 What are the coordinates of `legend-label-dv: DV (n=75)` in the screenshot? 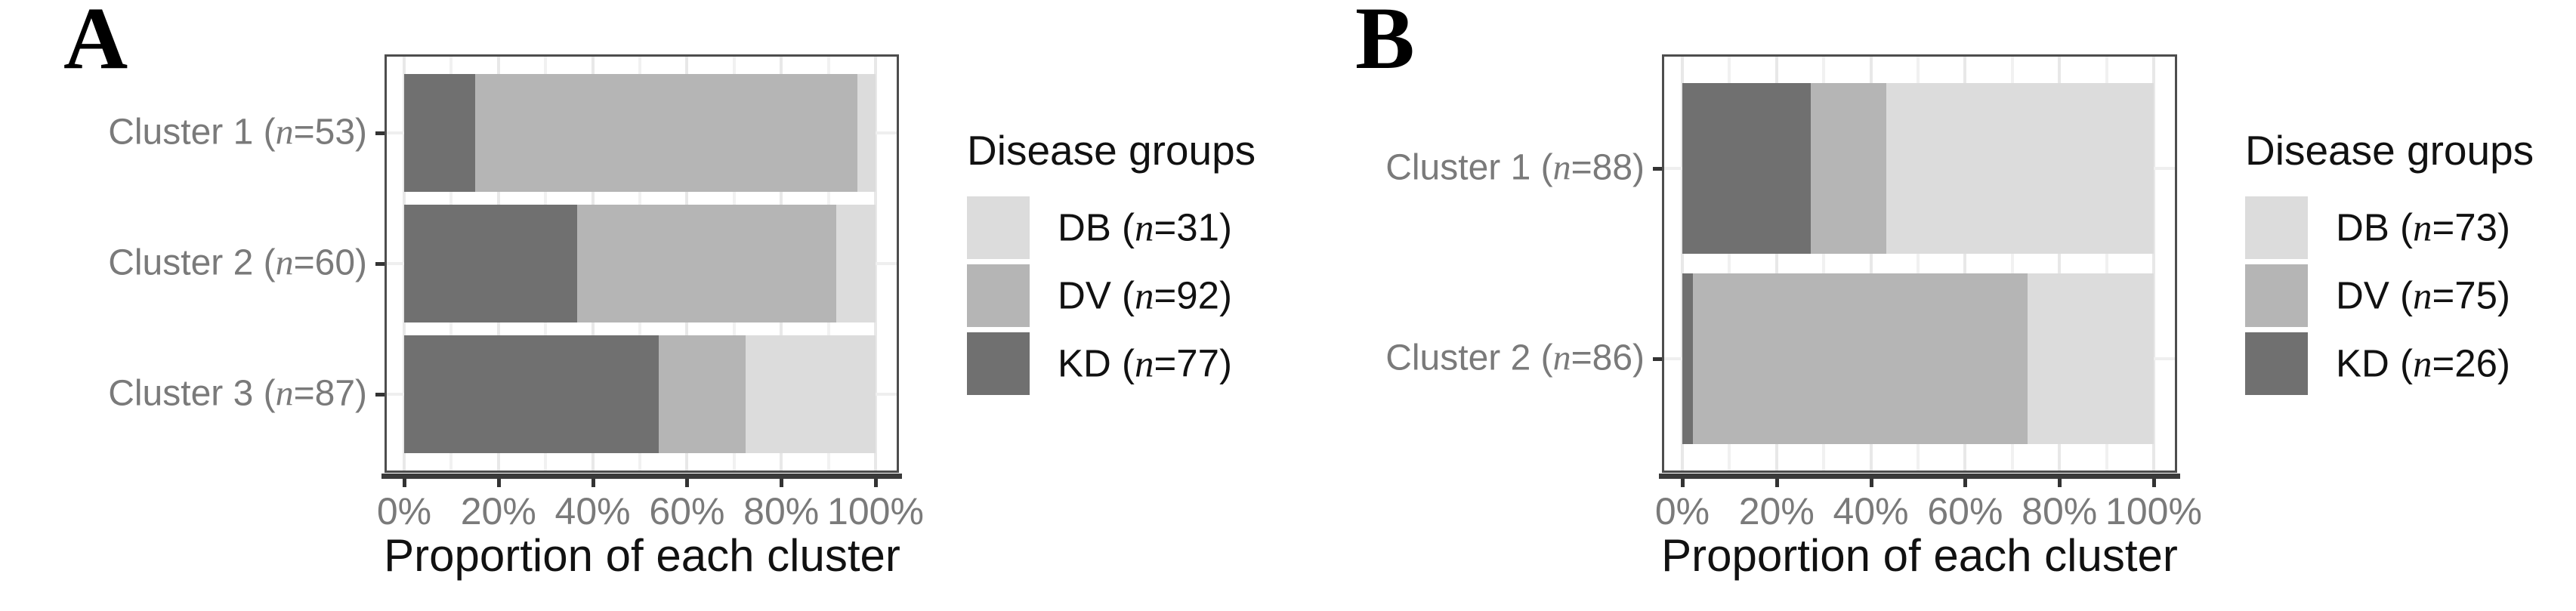 It's located at (2423, 295).